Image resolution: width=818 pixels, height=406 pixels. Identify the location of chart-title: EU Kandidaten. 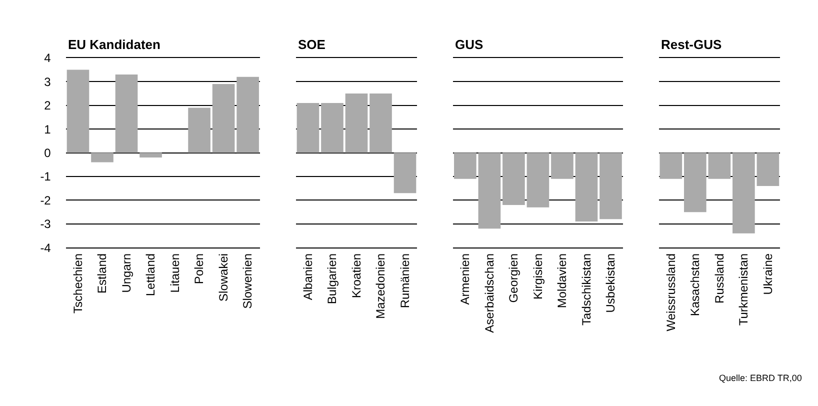
(114, 44).